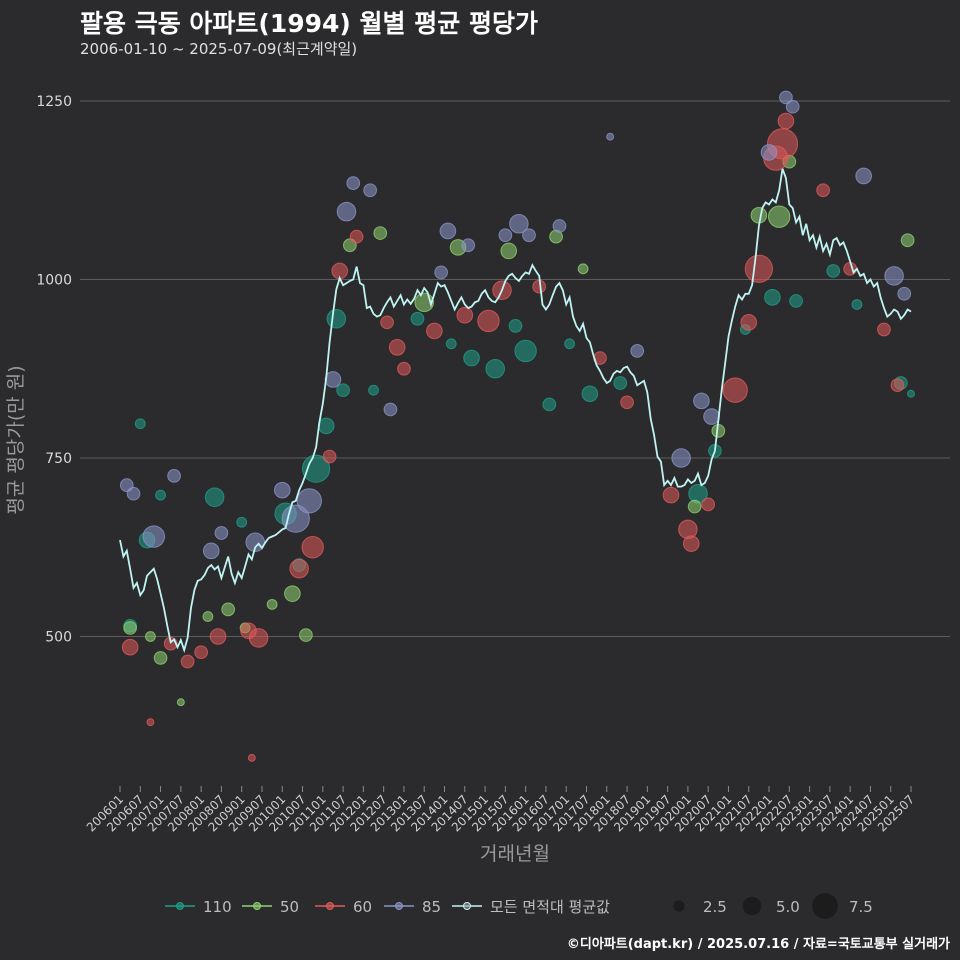 This screenshot has height=960, width=960. I want to click on y-tick-label: 500, so click(58, 638).